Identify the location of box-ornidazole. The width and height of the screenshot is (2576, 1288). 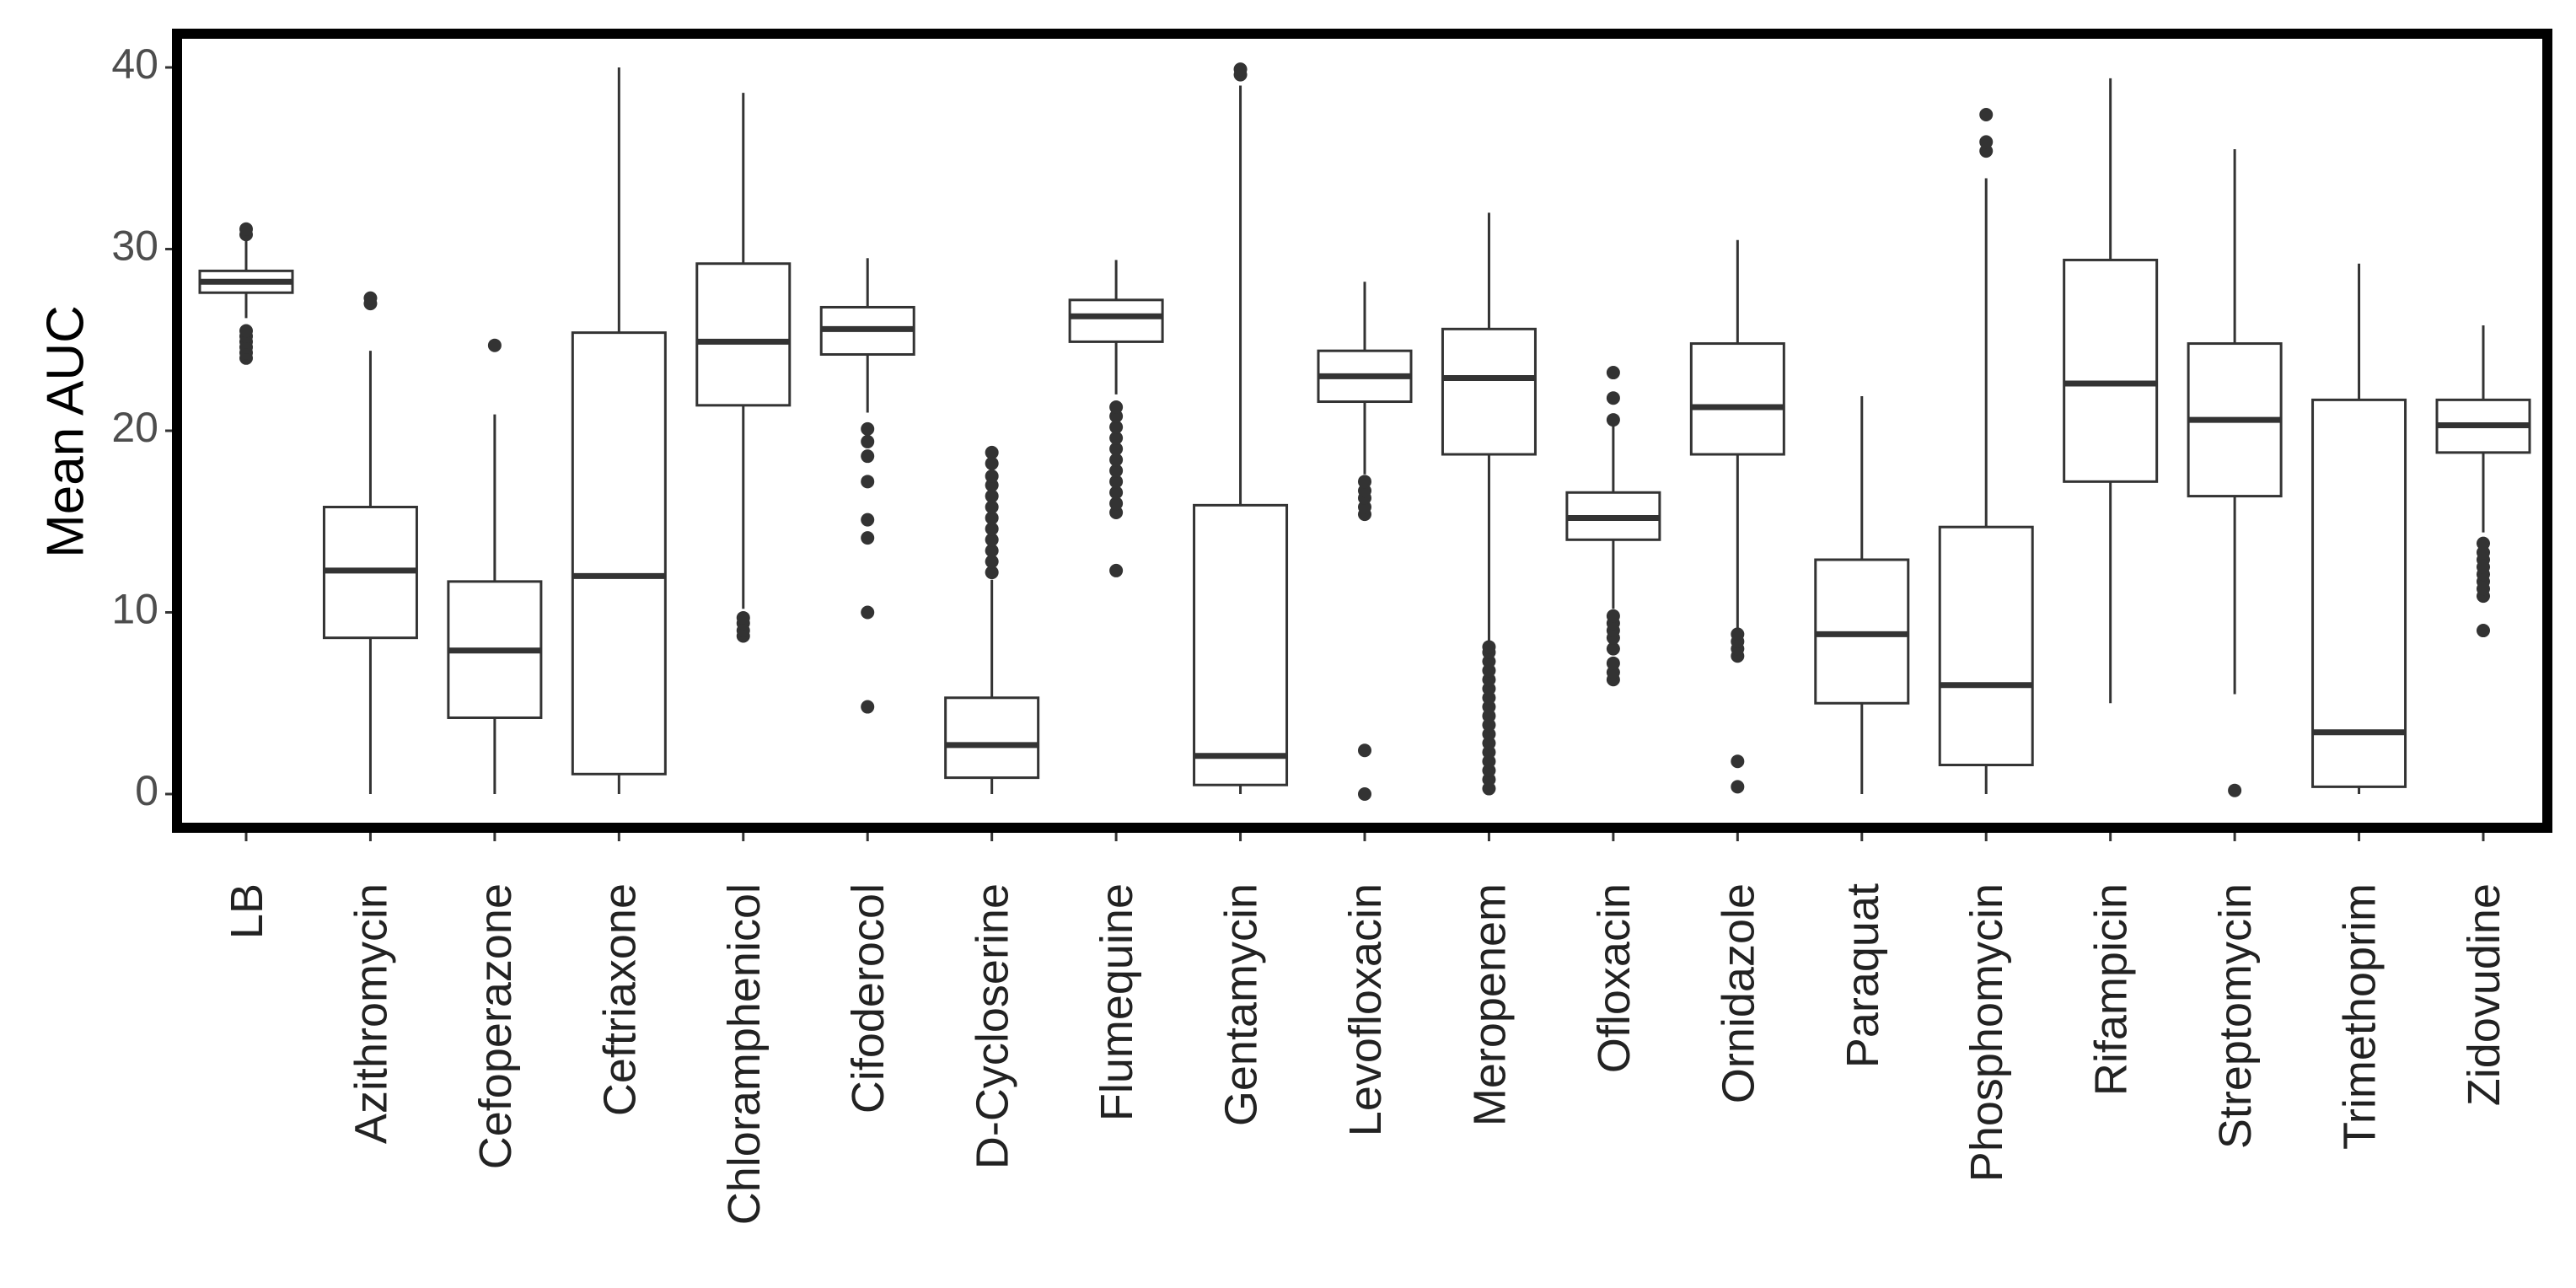
(1737, 516).